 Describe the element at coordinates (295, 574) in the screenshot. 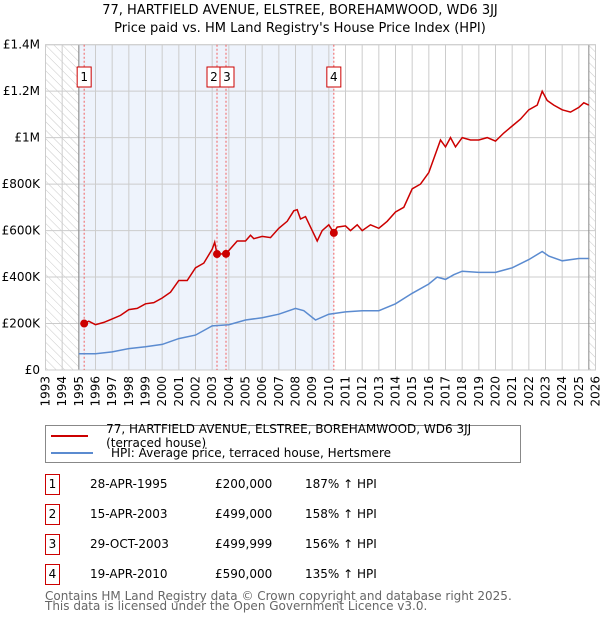

I see `sale-row: 4 19-APR-2010 £590,000 135% ↑ HPI` at that location.